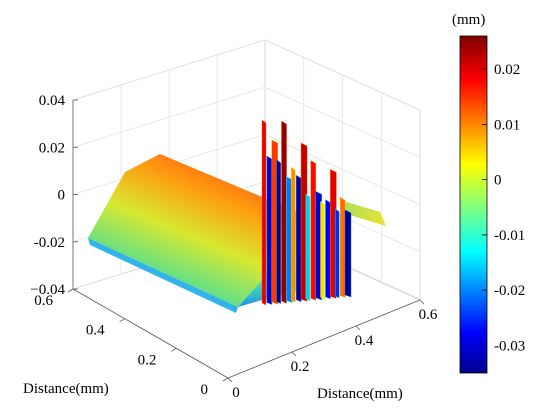 The height and width of the screenshot is (418, 550). What do you see at coordinates (47, 290) in the screenshot?
I see `z-tick-label: −0.04` at bounding box center [47, 290].